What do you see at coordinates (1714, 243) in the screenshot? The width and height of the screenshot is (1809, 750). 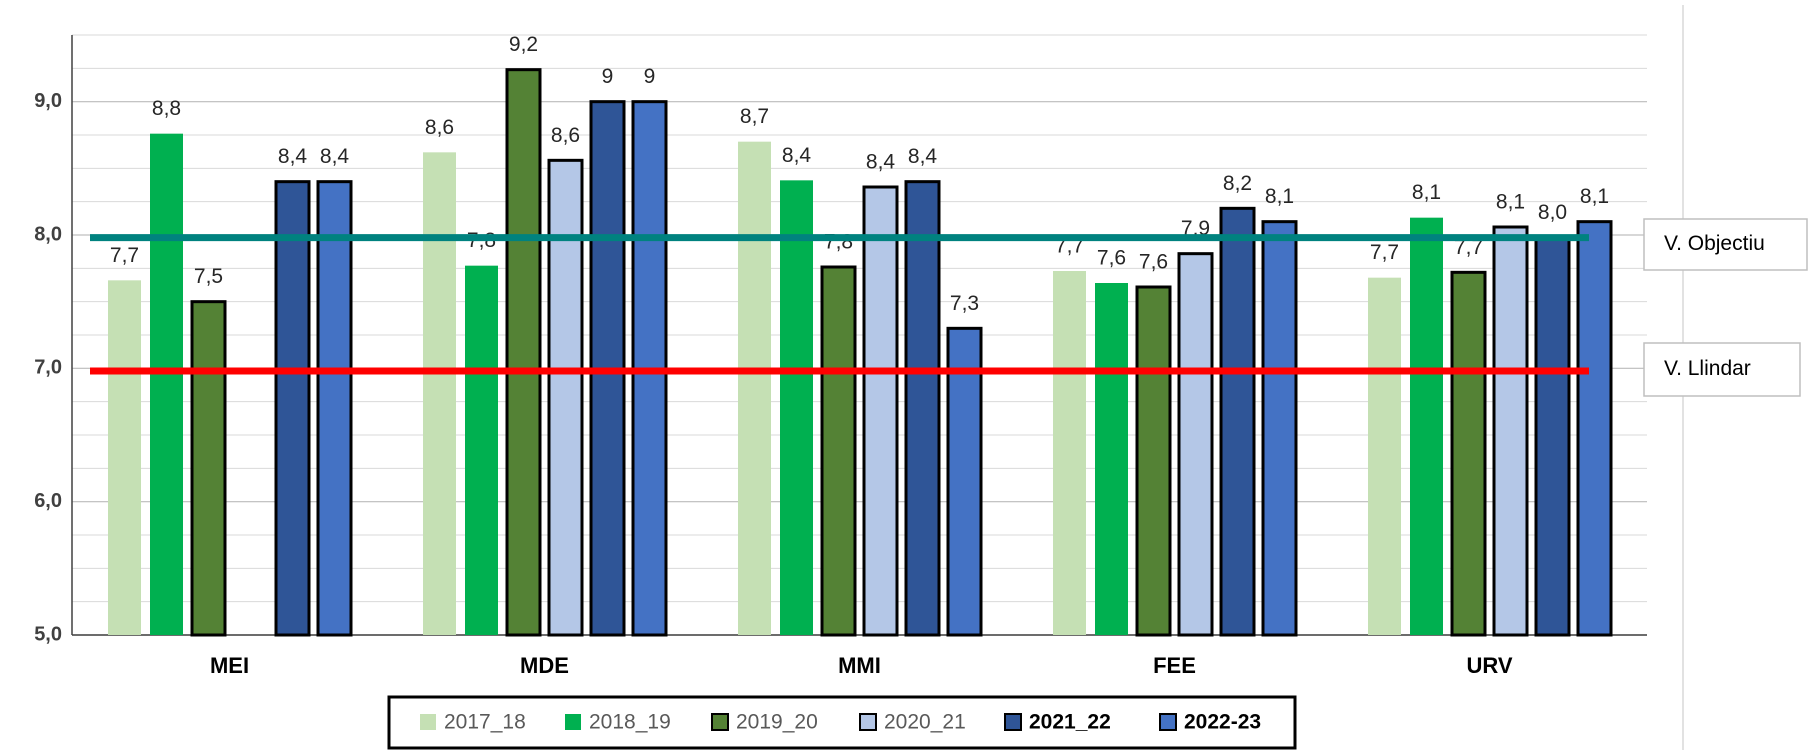 I see `reference-label: V. Objectiu` at bounding box center [1714, 243].